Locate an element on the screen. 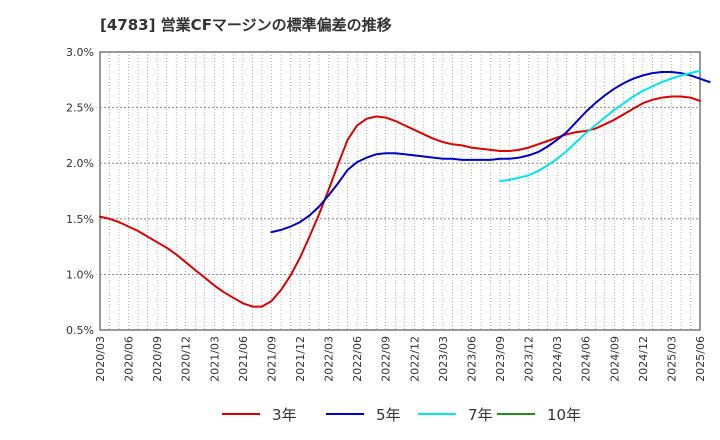  legend-label: 3年 is located at coordinates (284, 414).